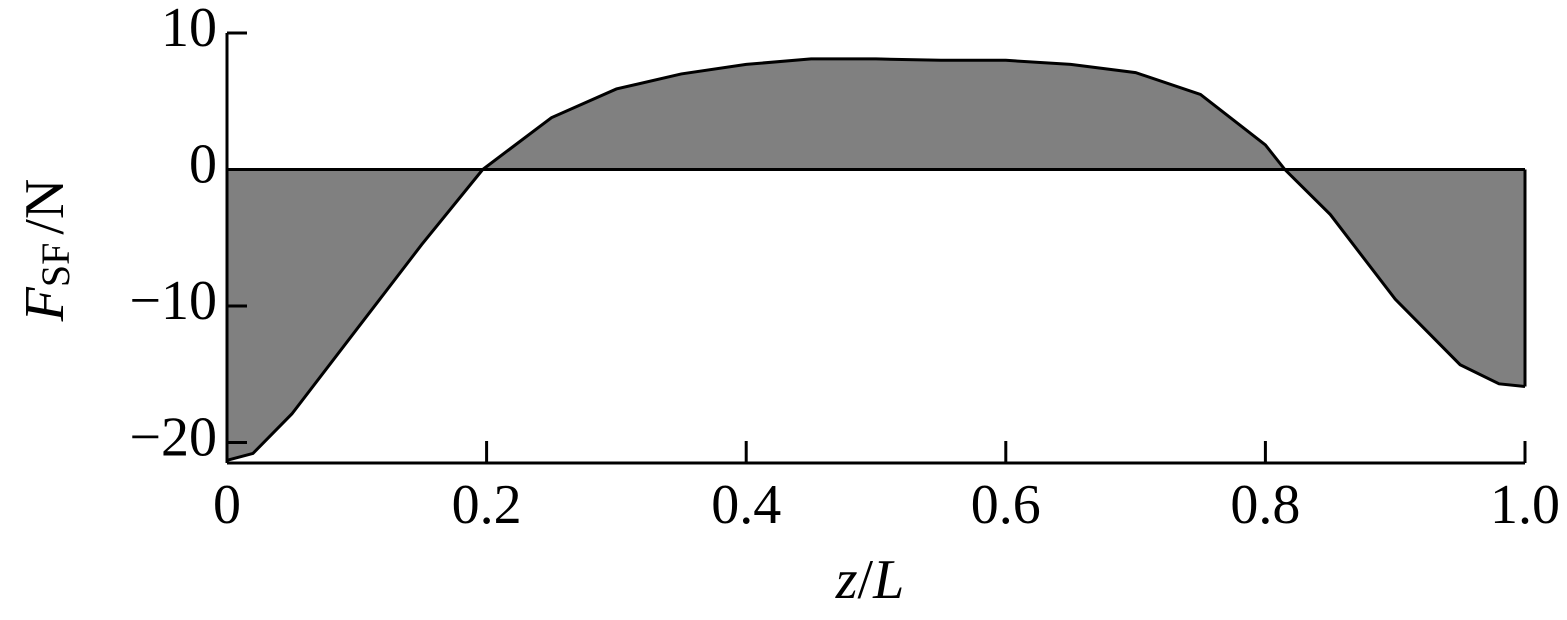 This screenshot has height=620, width=1567. I want to click on x-tick-label: 0, so click(227, 505).